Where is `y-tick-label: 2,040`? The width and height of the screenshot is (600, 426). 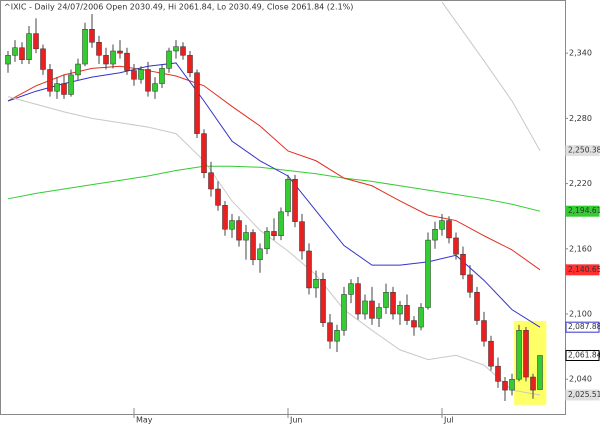 y-tick-label: 2,040 is located at coordinates (580, 379).